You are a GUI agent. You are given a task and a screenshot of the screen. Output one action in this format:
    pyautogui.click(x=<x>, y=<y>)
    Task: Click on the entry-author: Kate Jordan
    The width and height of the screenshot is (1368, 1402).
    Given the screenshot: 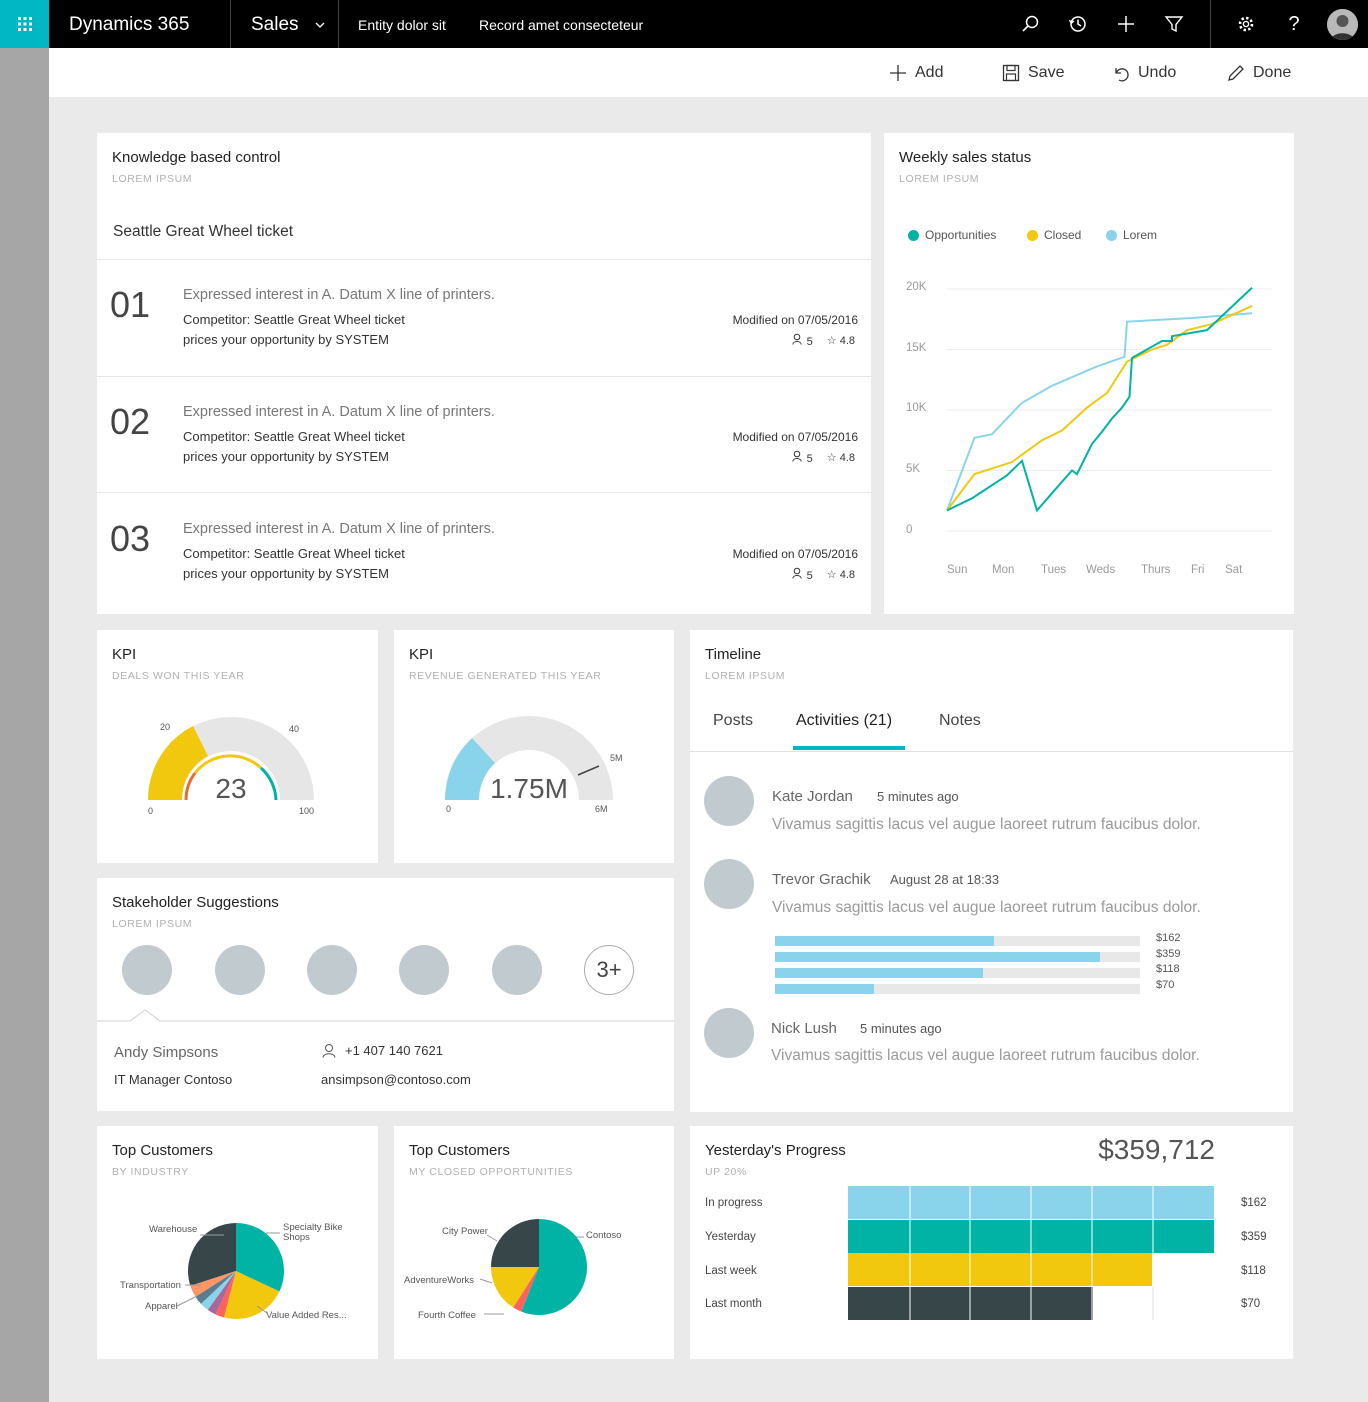 What is the action you would take?
    pyautogui.click(x=812, y=796)
    